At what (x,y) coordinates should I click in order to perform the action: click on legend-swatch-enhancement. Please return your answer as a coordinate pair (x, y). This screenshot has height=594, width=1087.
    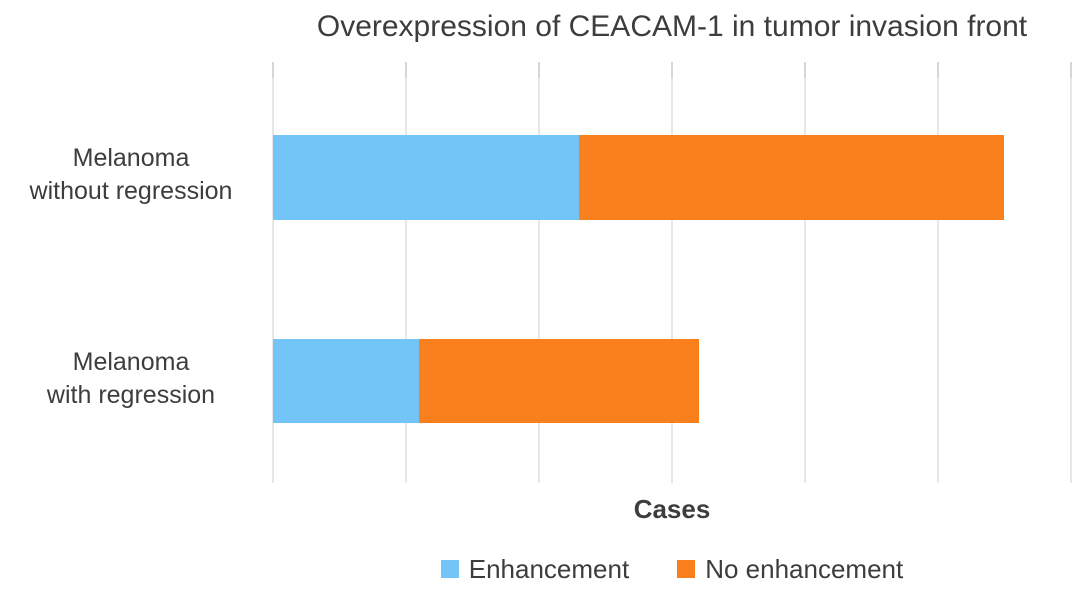
    Looking at the image, I should click on (449, 569).